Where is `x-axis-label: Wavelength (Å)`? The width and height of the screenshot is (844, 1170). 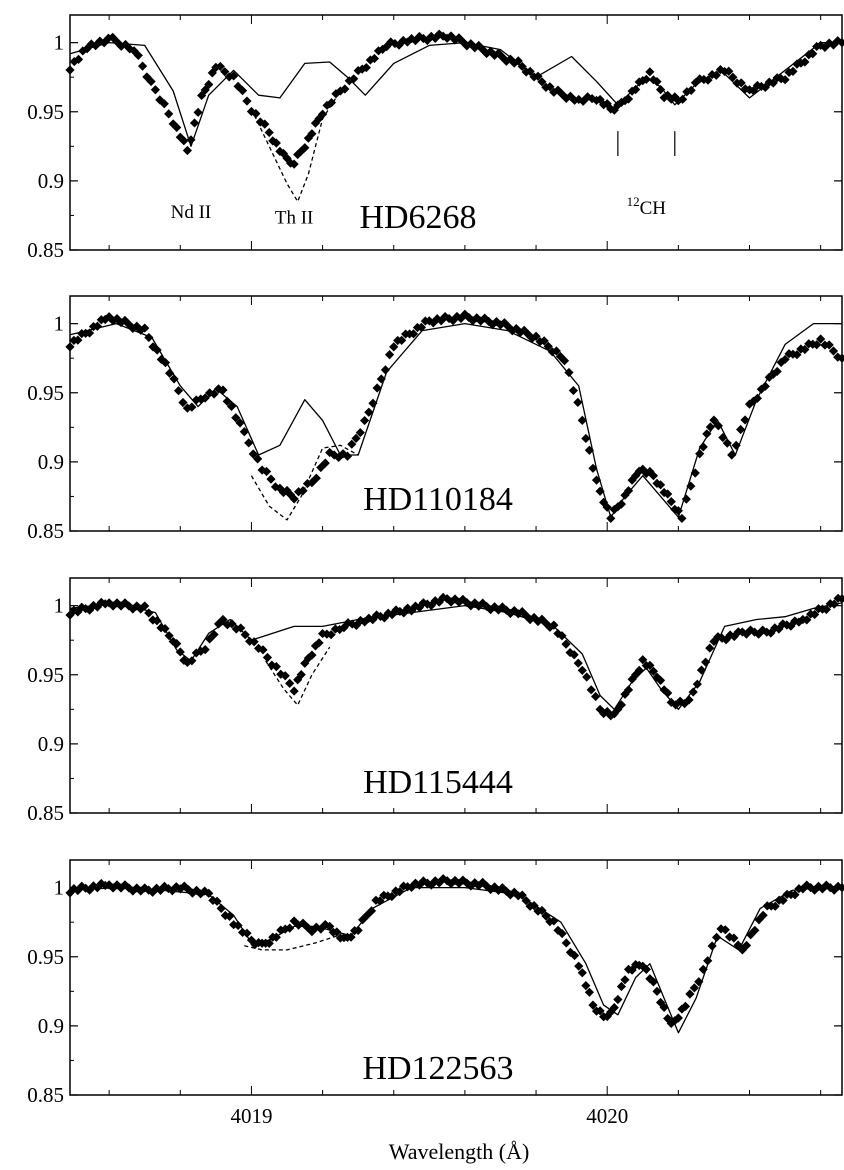
x-axis-label: Wavelength (Å) is located at coordinates (459, 1151).